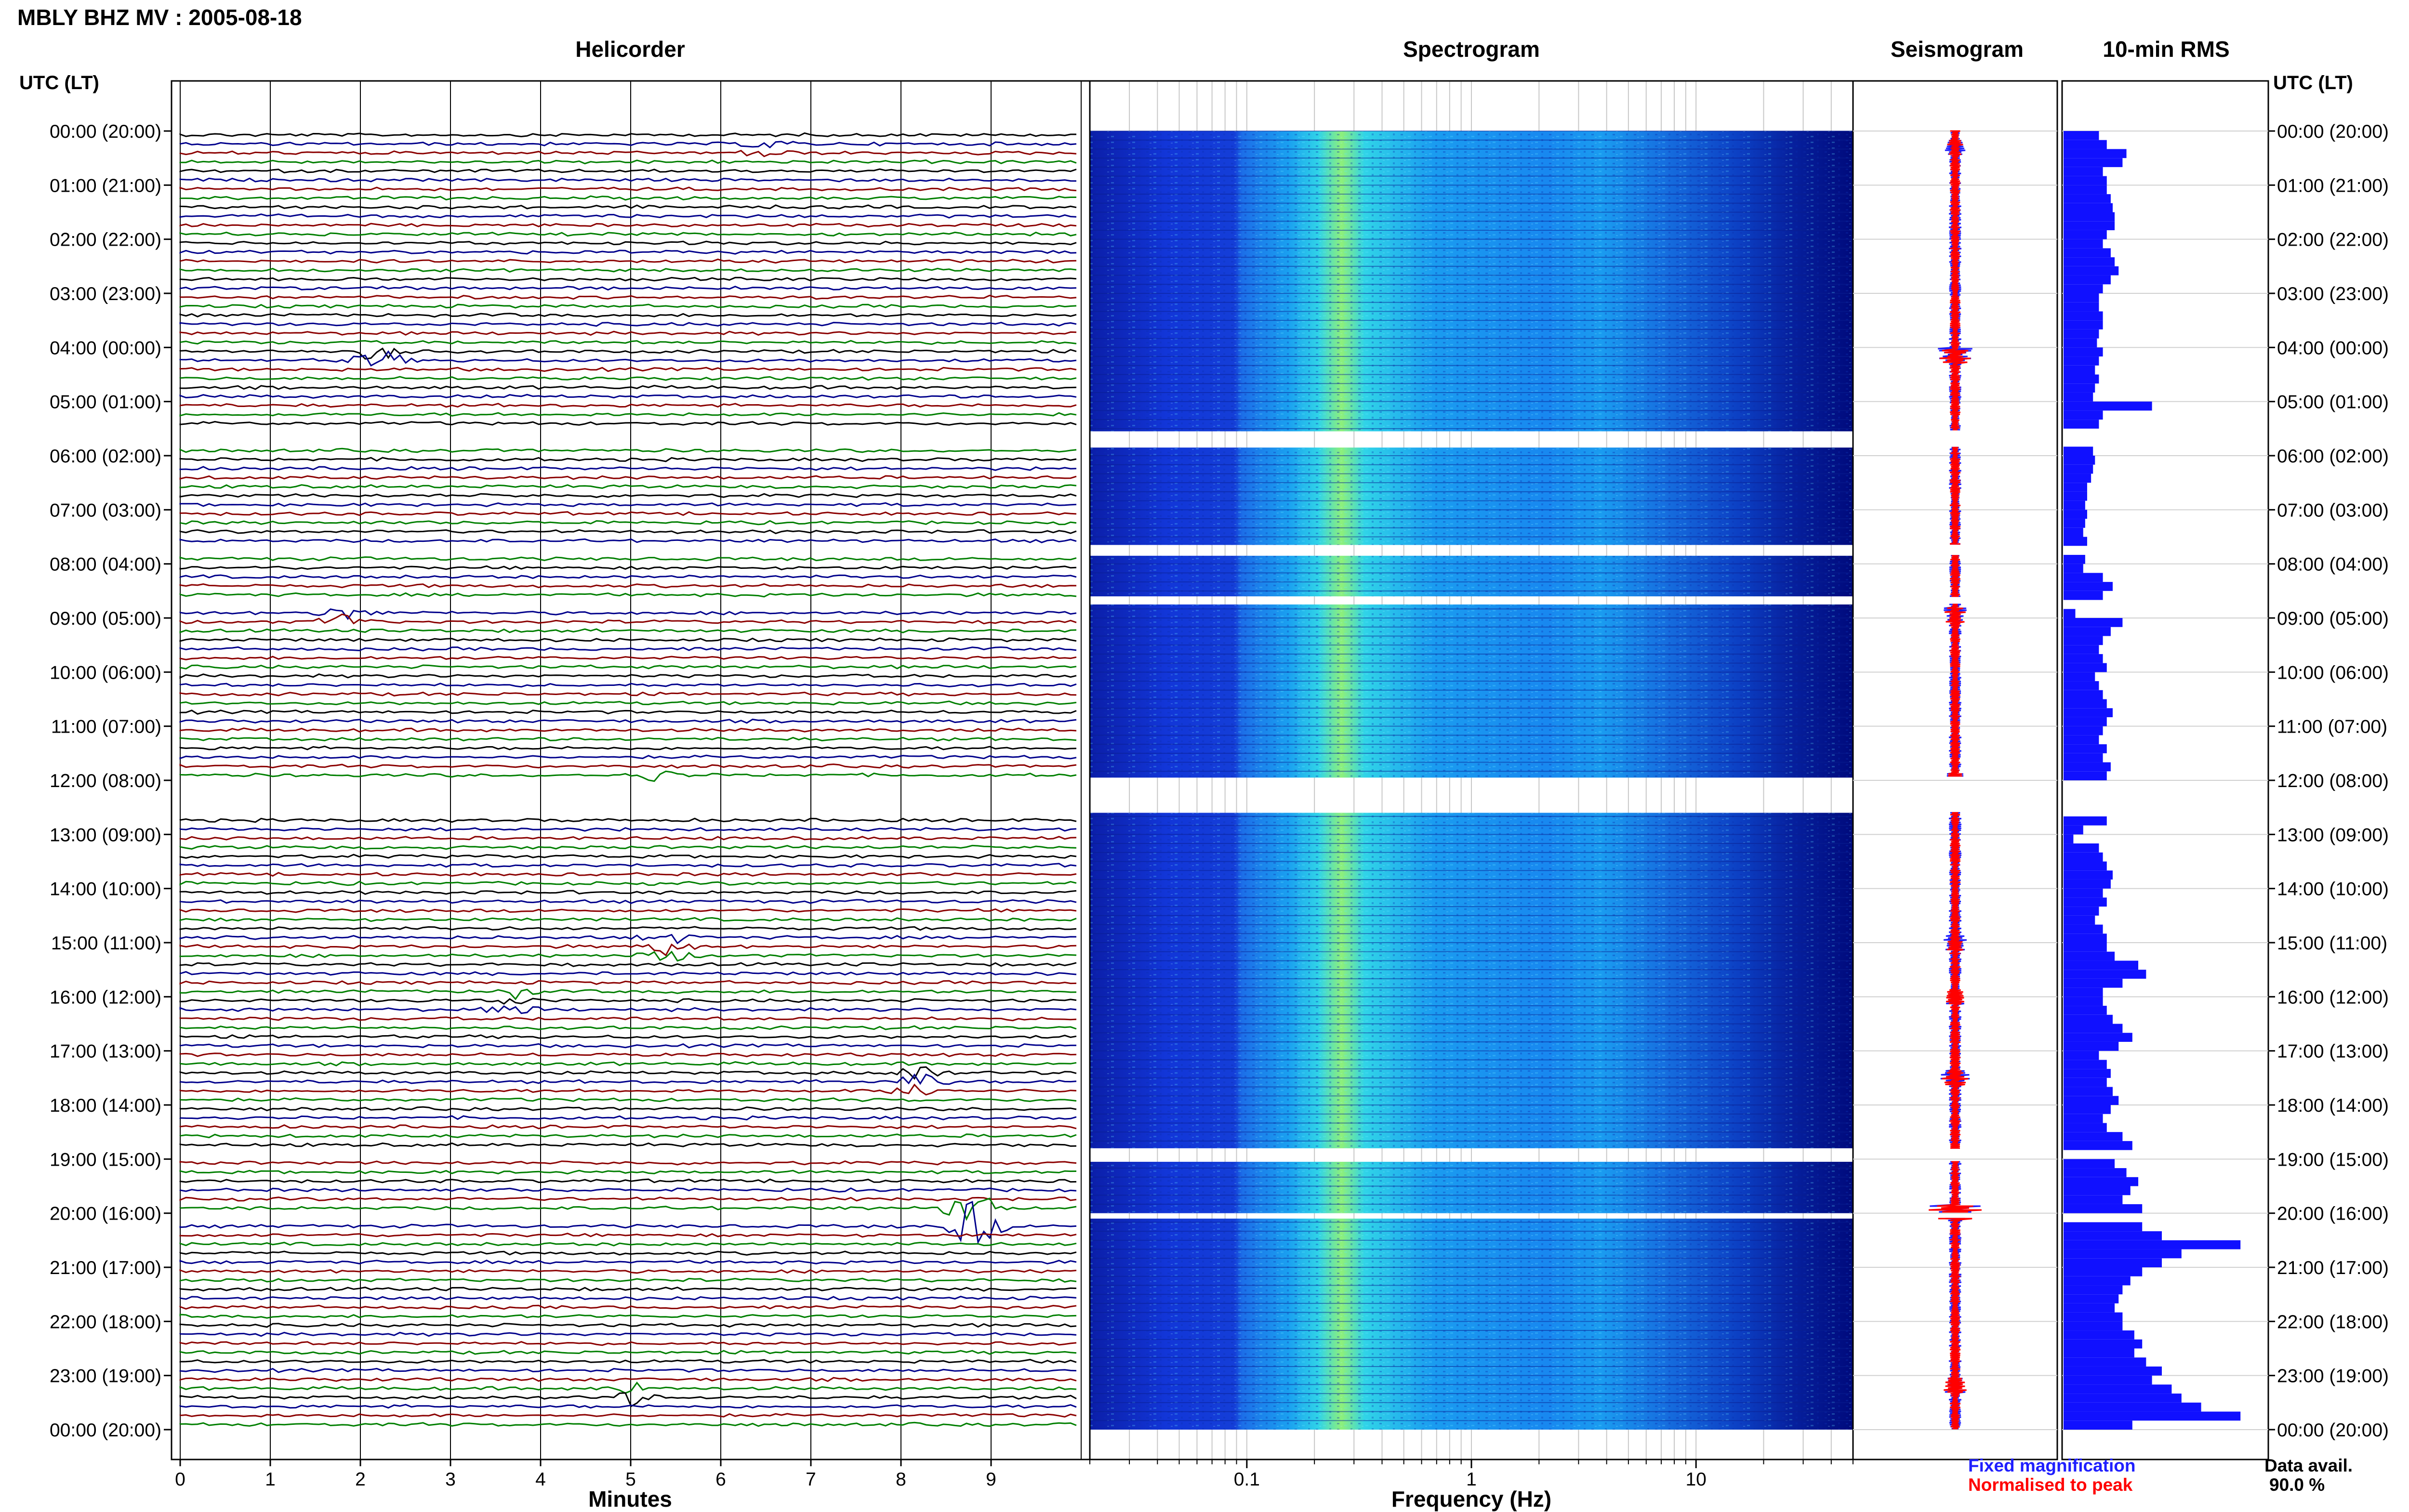 The height and width of the screenshot is (1512, 2409). Describe the element at coordinates (105, 1268) in the screenshot. I see `time-label-left: 21:00 (17:00)` at that location.